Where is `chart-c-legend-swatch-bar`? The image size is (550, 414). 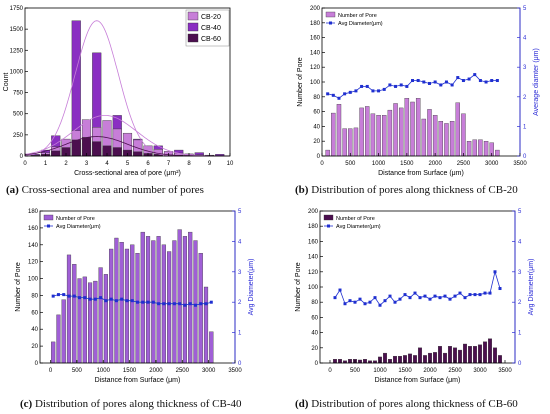 chart-c-legend-swatch-bar is located at coordinates (48, 217).